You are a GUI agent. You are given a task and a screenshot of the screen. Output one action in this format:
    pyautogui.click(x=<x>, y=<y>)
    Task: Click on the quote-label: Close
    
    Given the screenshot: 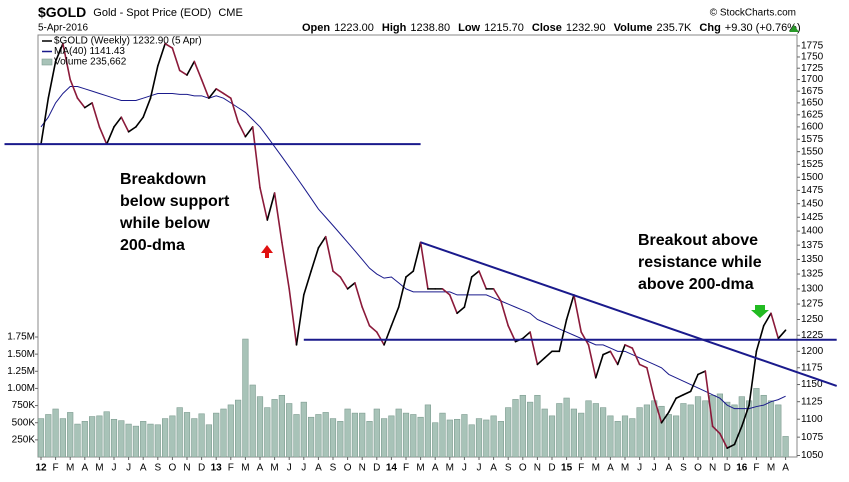 What is the action you would take?
    pyautogui.click(x=547, y=28)
    